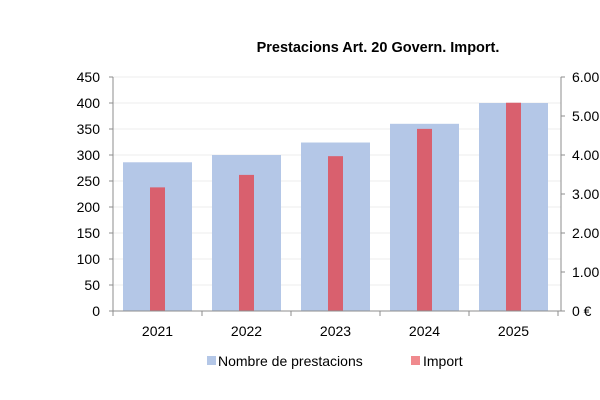  What do you see at coordinates (424, 219) in the screenshot?
I see `bar-import-2024` at bounding box center [424, 219].